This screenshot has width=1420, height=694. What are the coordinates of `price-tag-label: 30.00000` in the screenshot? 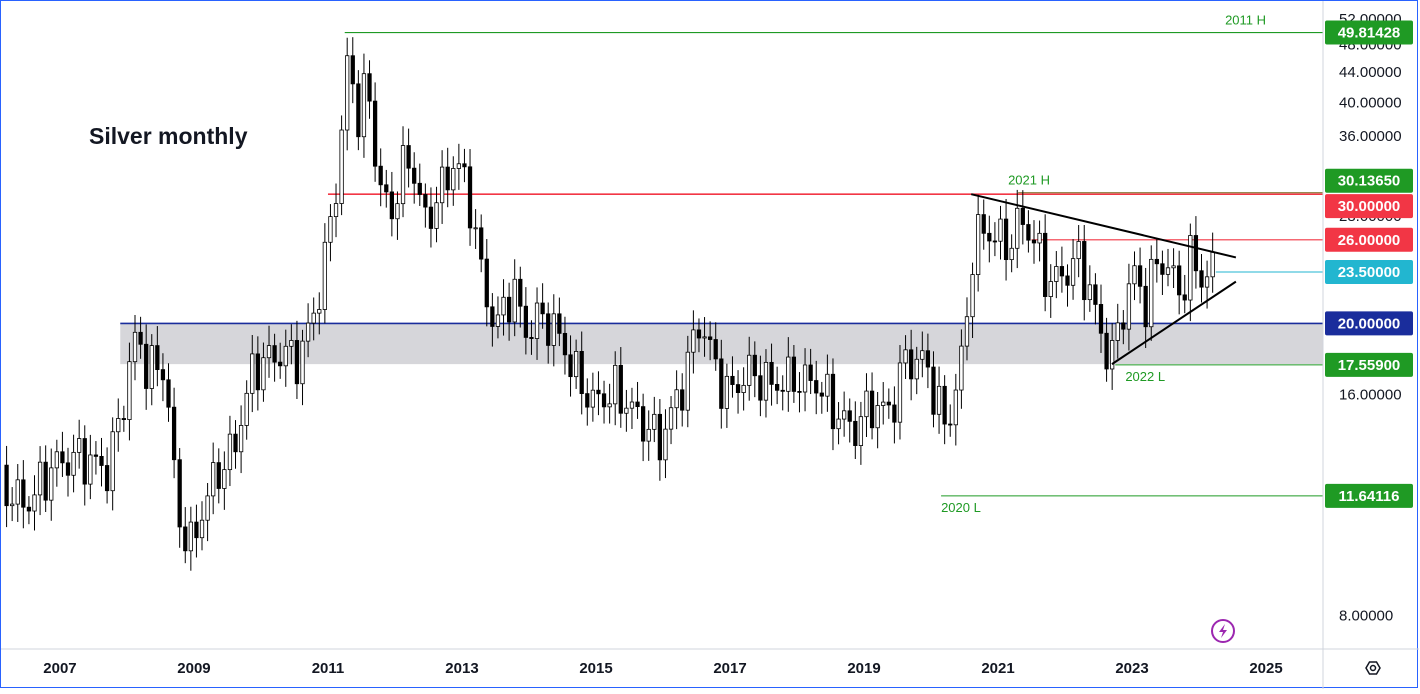 It's located at (1369, 206).